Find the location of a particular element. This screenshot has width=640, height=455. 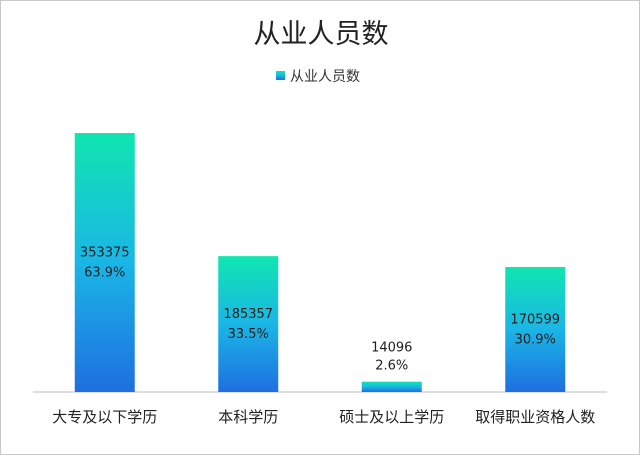

category-label-3: 取得职业资格人数 is located at coordinates (535, 417).